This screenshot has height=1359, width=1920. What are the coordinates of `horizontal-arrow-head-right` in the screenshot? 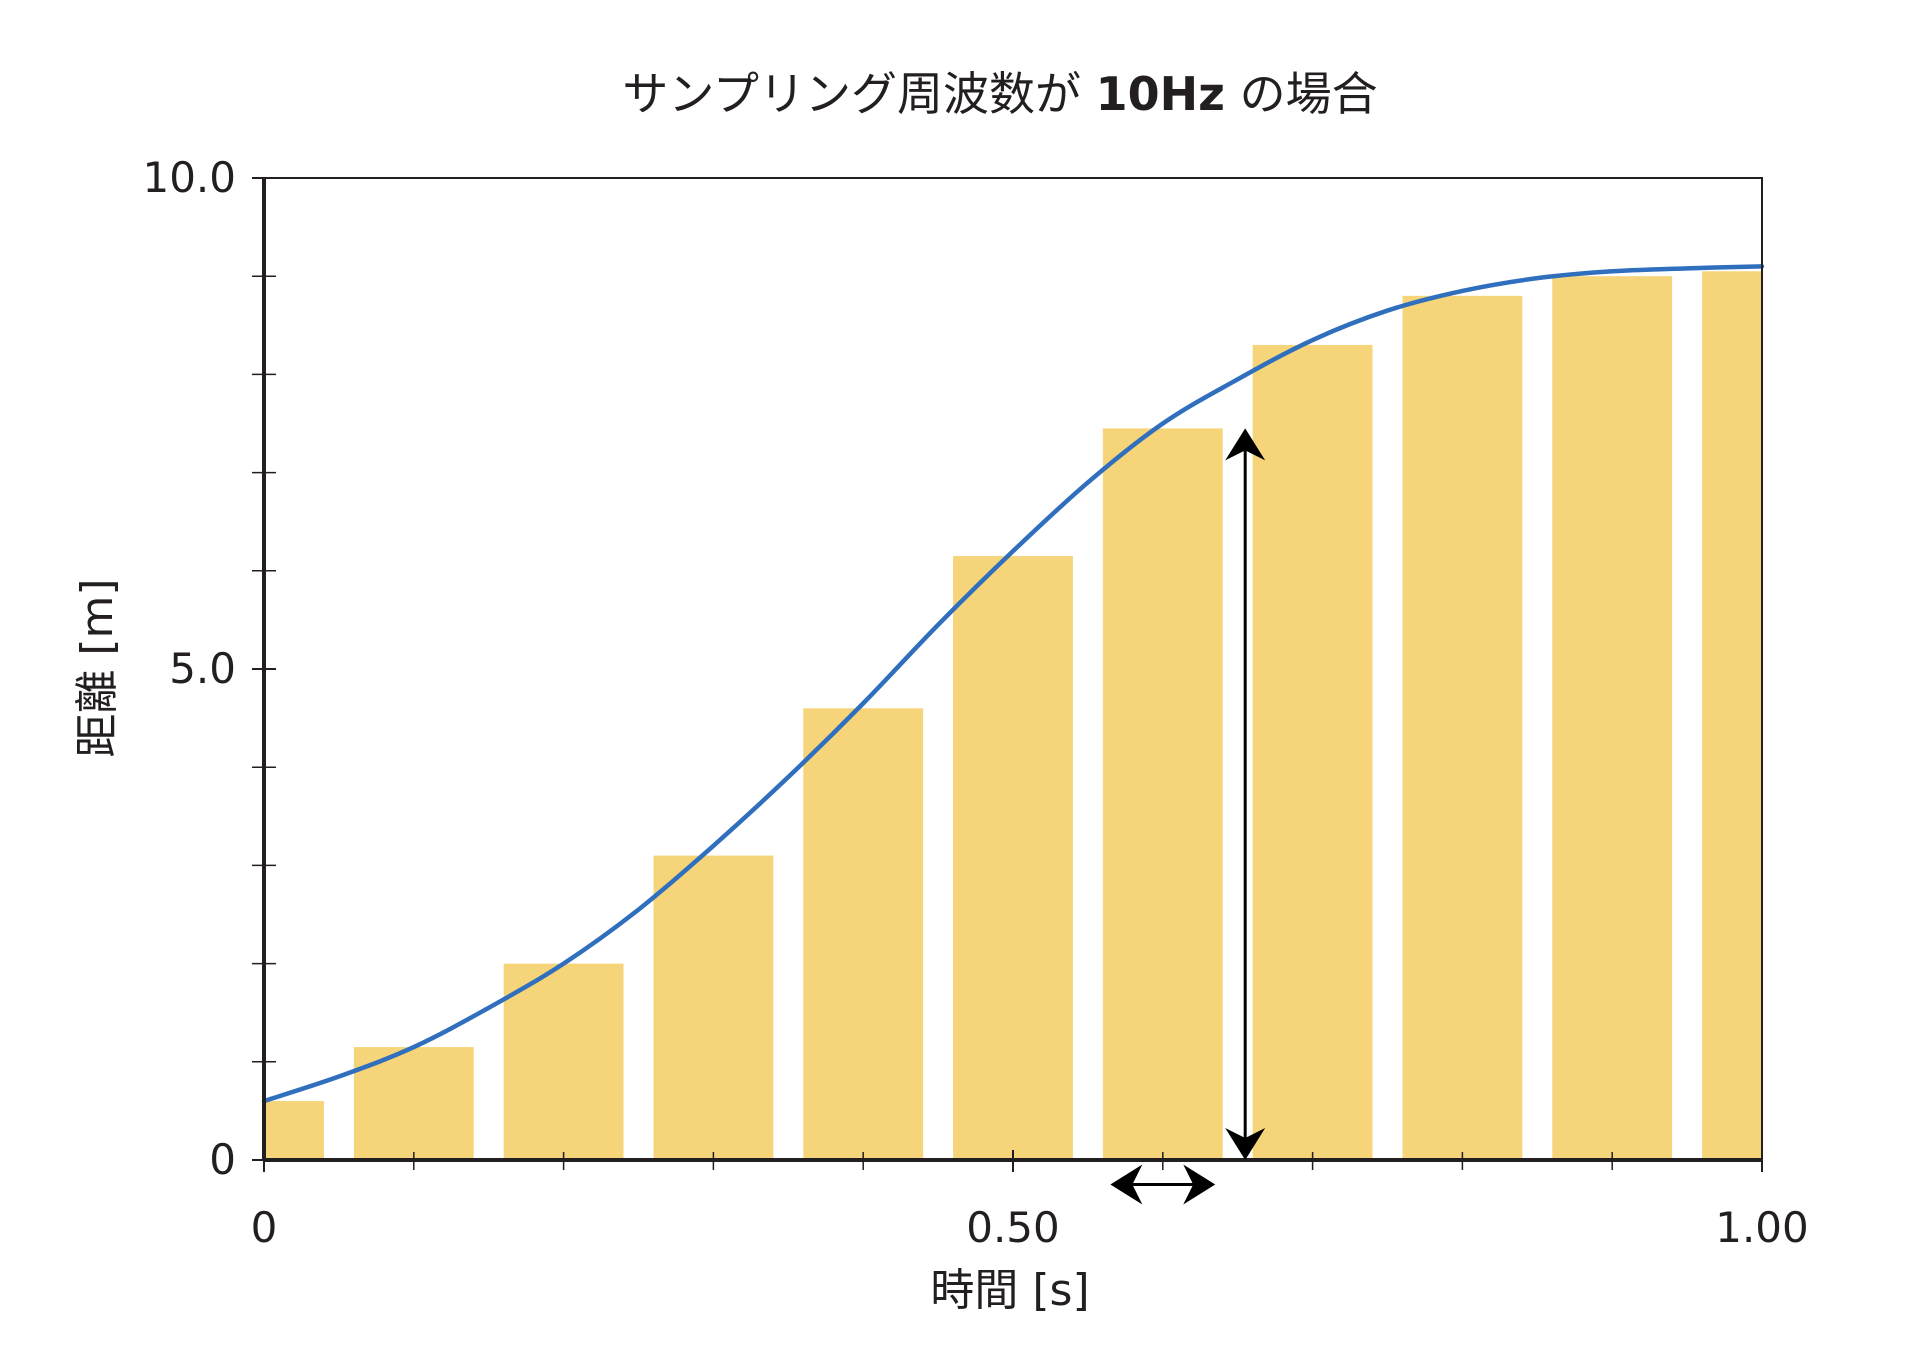 It's located at (1199, 1184).